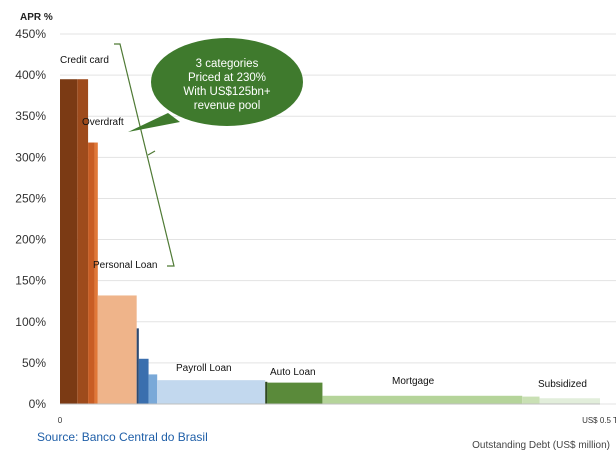 The height and width of the screenshot is (452, 616). Describe the element at coordinates (84, 60) in the screenshot. I see `label-credit-card: Credit card` at that location.